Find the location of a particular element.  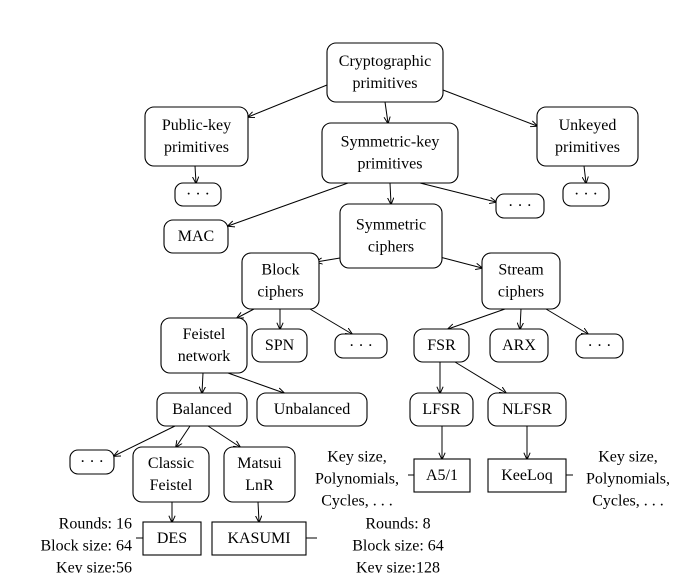

balanced-label-line-1: Balanced is located at coordinates (202, 409).